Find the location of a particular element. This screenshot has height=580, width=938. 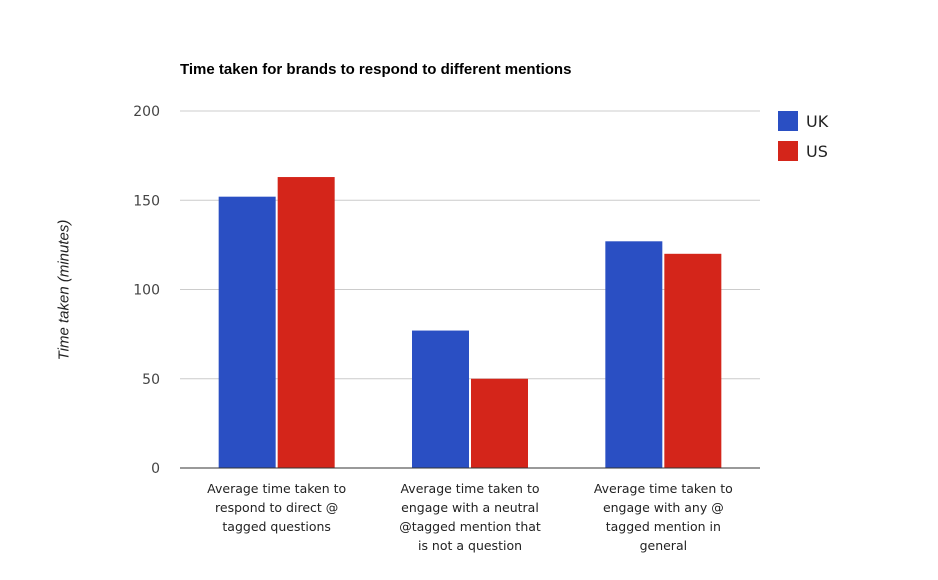

legend-label-us: US is located at coordinates (817, 151).